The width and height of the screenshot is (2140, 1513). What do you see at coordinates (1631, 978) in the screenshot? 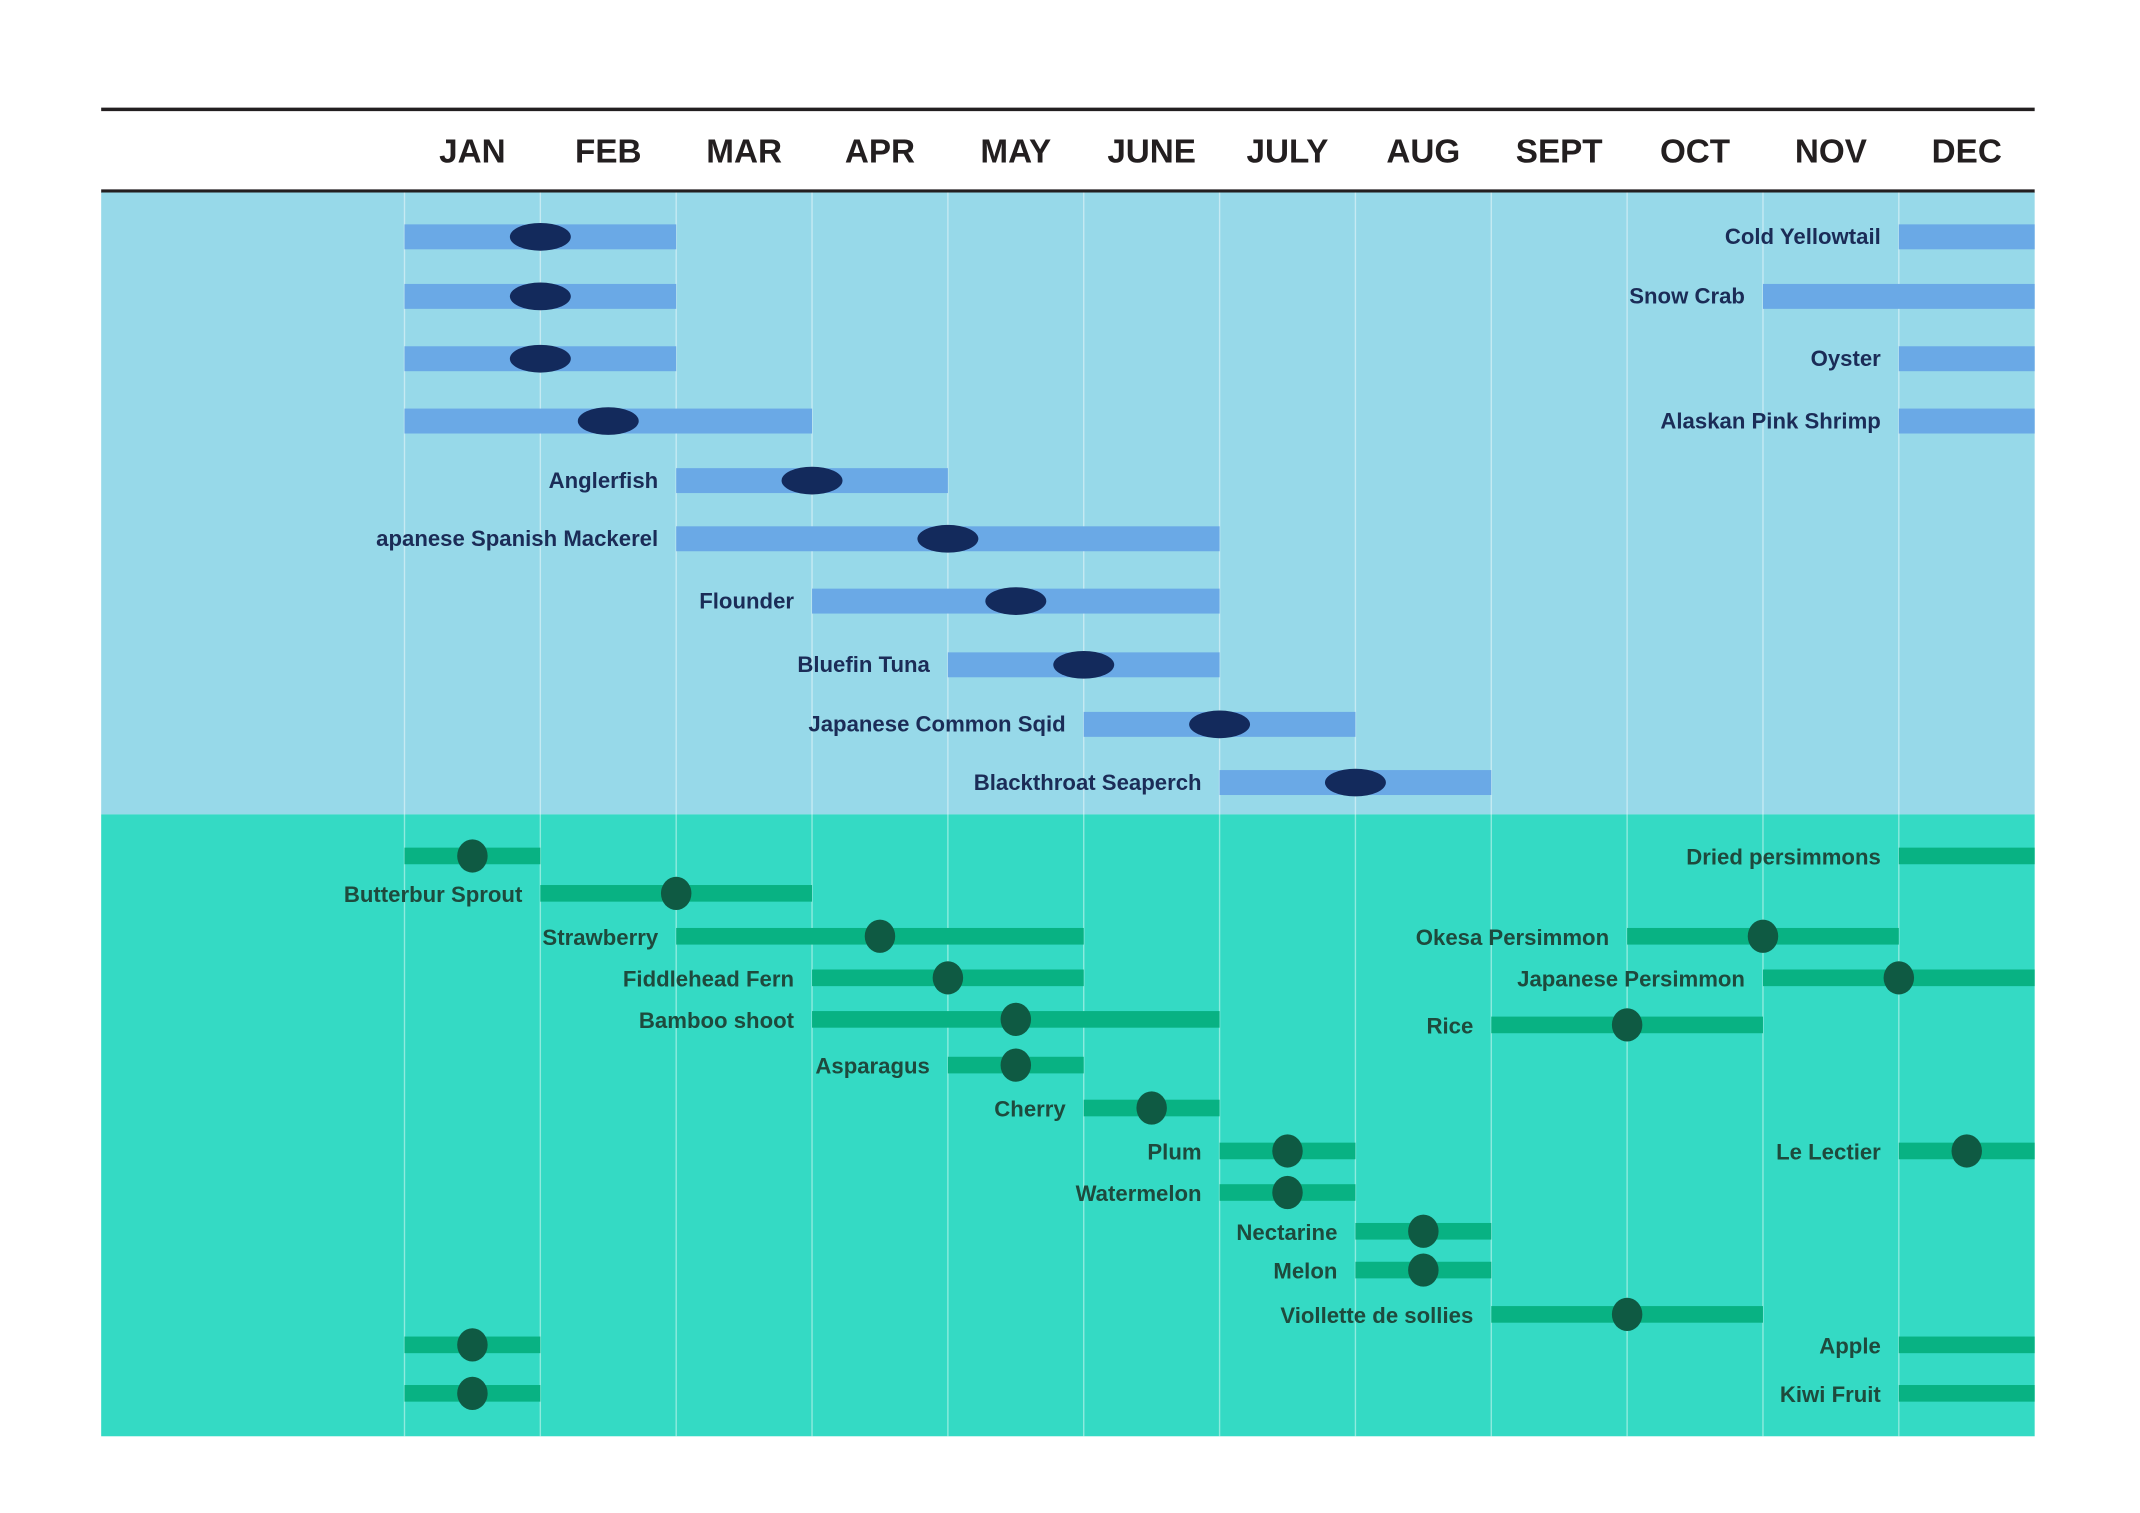
I see `item-label: Japanese Persimmon` at bounding box center [1631, 978].